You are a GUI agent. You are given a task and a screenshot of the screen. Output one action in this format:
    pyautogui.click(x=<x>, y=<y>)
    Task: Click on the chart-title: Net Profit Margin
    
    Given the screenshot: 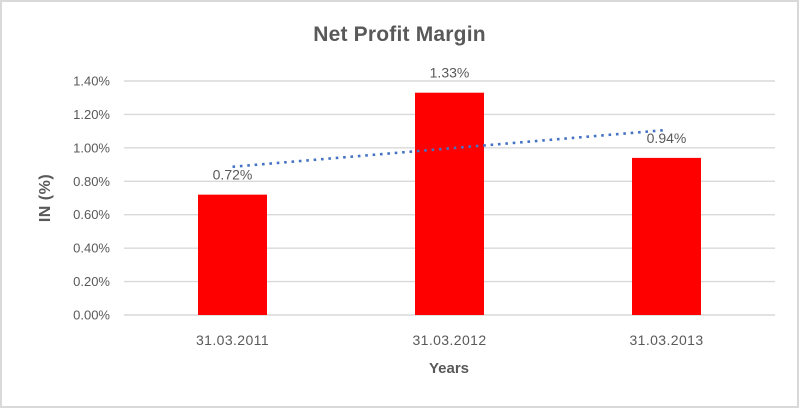 What is the action you would take?
    pyautogui.click(x=399, y=34)
    